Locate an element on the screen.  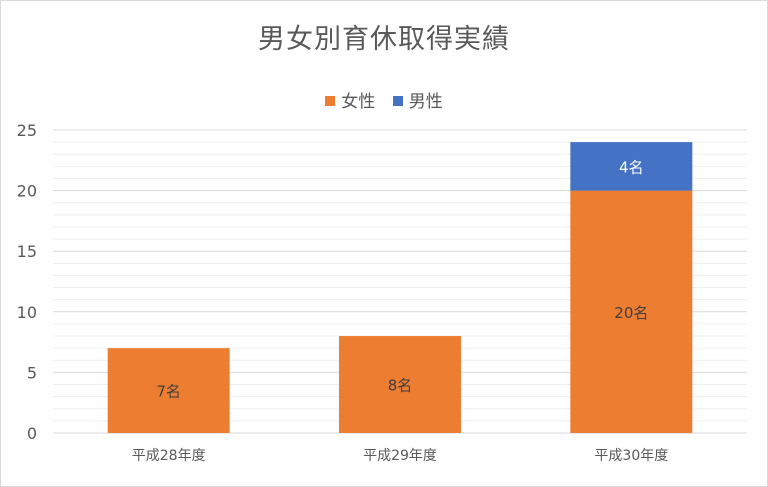
legend-swatch-female is located at coordinates (330, 101).